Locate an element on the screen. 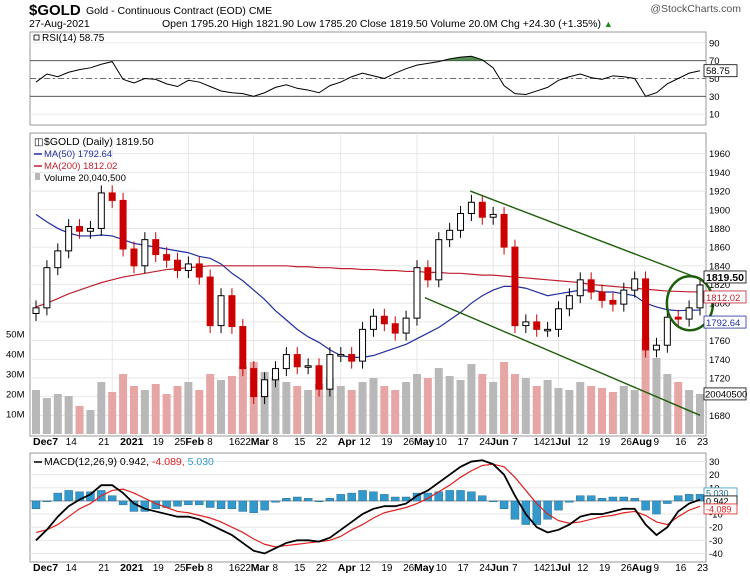 This screenshot has width=750, height=587. macd-signal-line is located at coordinates (368, 505).